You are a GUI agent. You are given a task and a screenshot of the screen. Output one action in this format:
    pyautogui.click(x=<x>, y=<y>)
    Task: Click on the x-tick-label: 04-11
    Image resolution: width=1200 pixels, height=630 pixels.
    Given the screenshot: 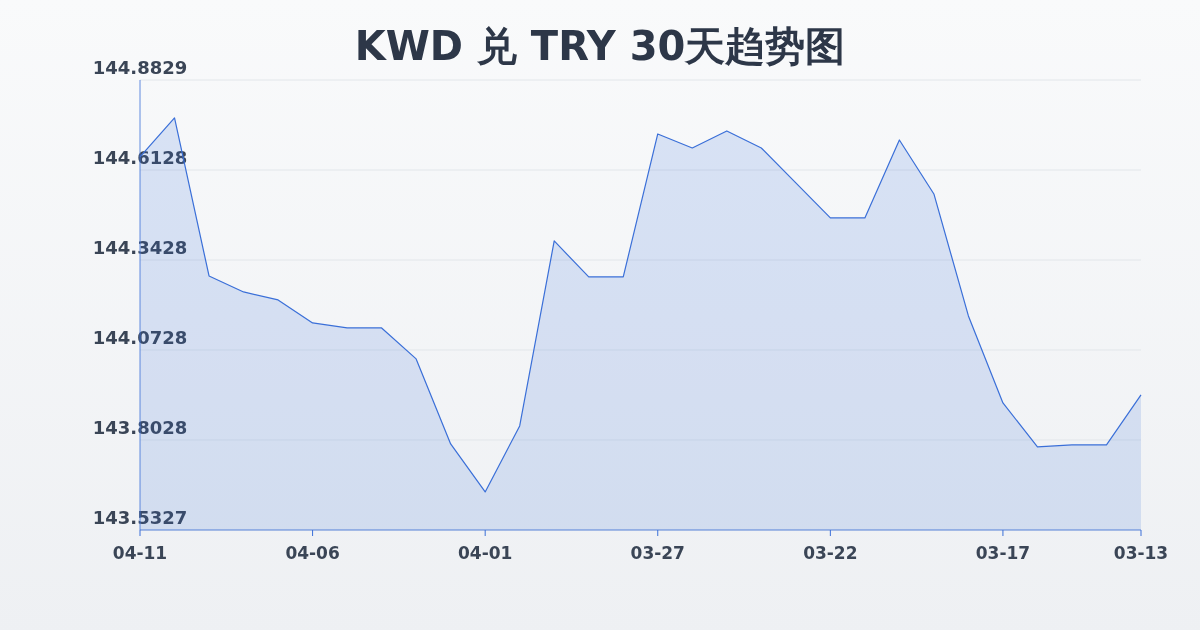 What is the action you would take?
    pyautogui.click(x=140, y=553)
    